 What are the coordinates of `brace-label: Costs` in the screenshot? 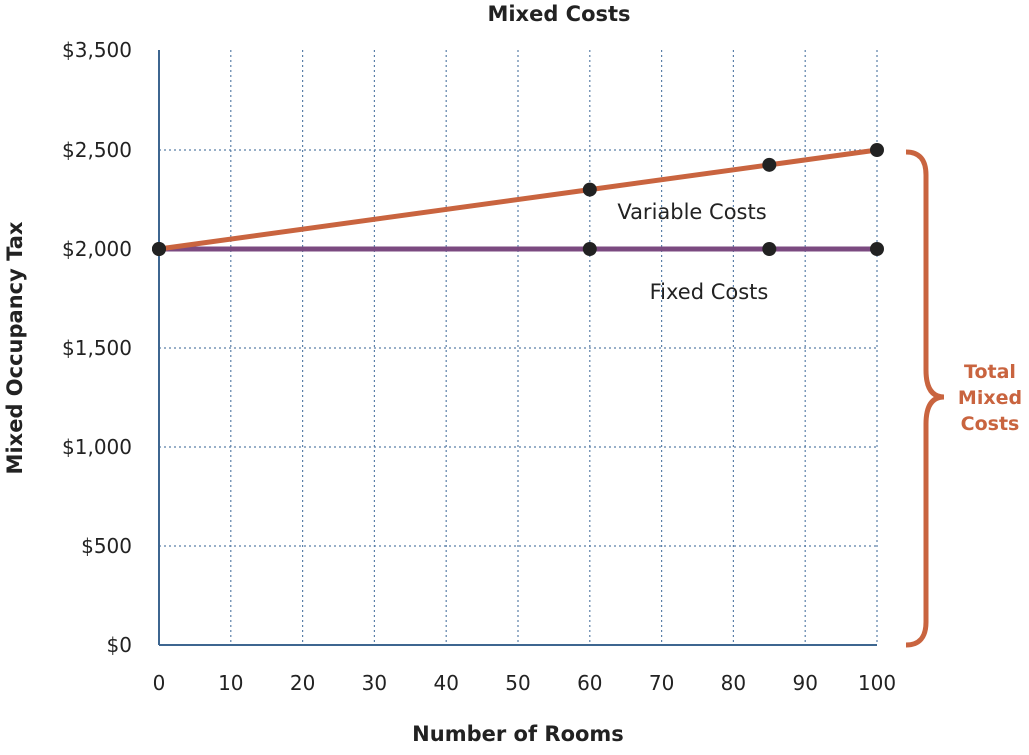 It's located at (990, 424).